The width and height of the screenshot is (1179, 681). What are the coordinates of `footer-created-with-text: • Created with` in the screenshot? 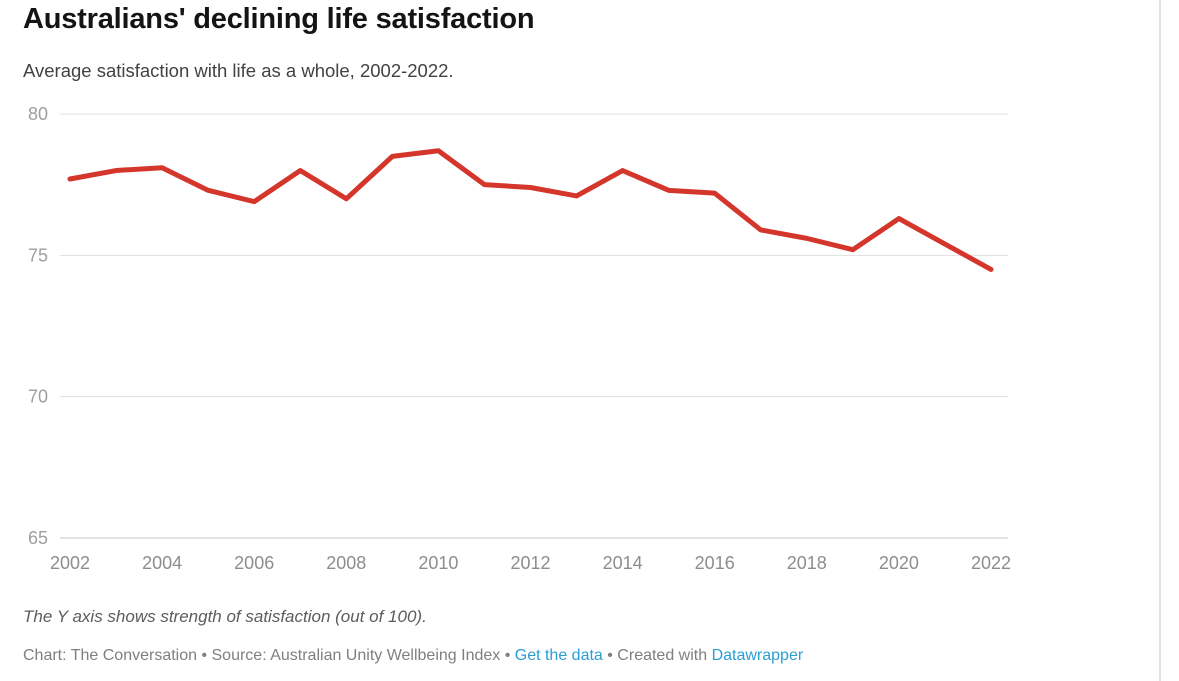 It's located at (657, 655).